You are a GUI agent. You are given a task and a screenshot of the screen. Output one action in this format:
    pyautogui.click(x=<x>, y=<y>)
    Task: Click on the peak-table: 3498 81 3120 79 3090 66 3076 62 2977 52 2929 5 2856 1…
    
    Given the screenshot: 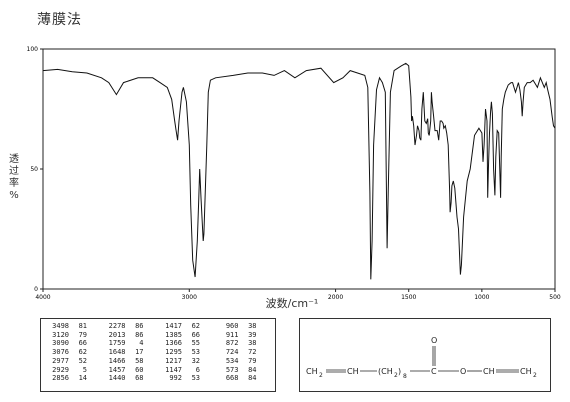 What is the action you would take?
    pyautogui.click(x=158, y=355)
    